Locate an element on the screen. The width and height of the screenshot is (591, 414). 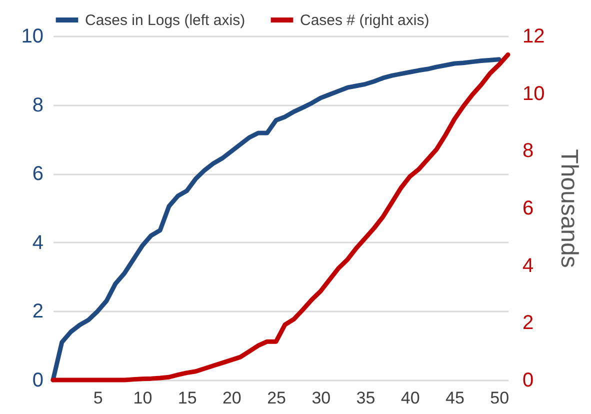
y2-tick-label: 4 is located at coordinates (528, 265).